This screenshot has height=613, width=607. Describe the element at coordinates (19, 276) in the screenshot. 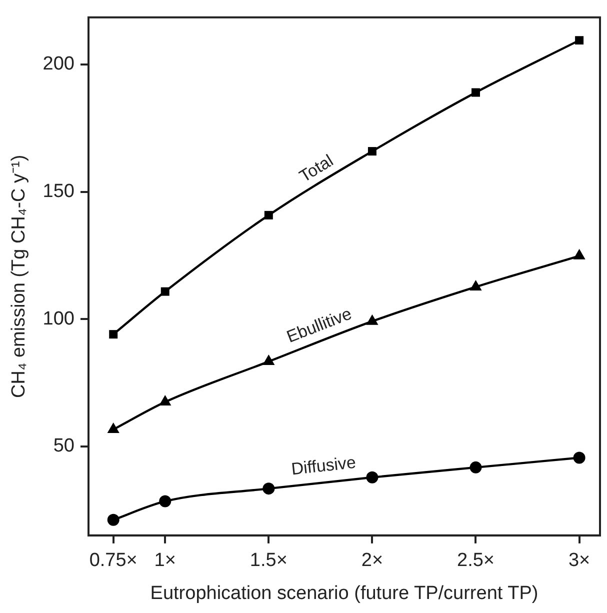

I see `y-axis-title: CH₄ emission (Tg CH₄-C y⁻¹)` at that location.